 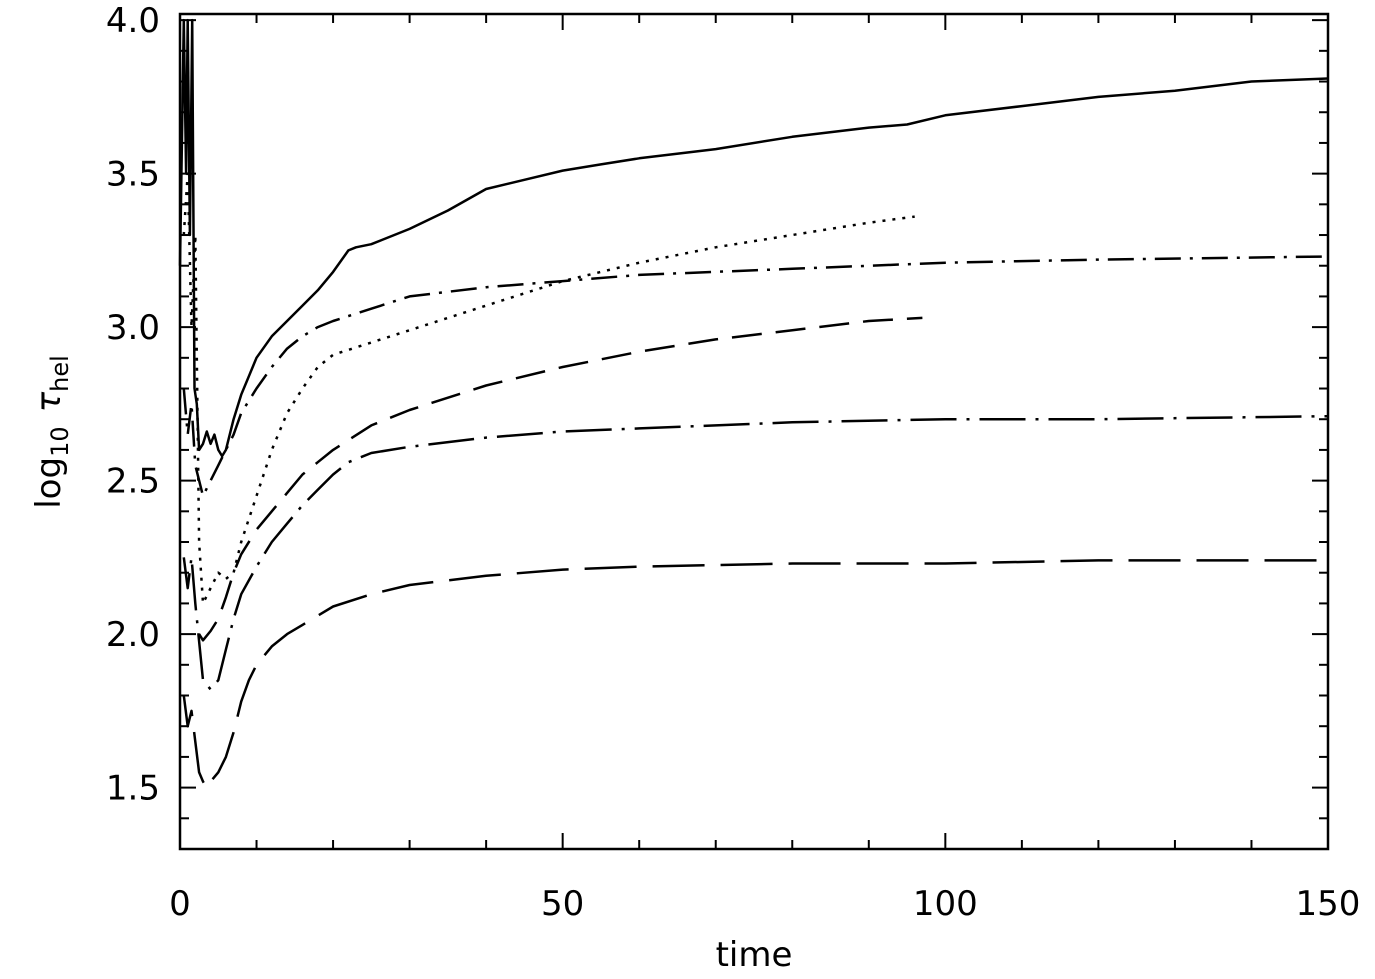 I want to click on y-tick-label: 2.0, so click(x=133, y=635).